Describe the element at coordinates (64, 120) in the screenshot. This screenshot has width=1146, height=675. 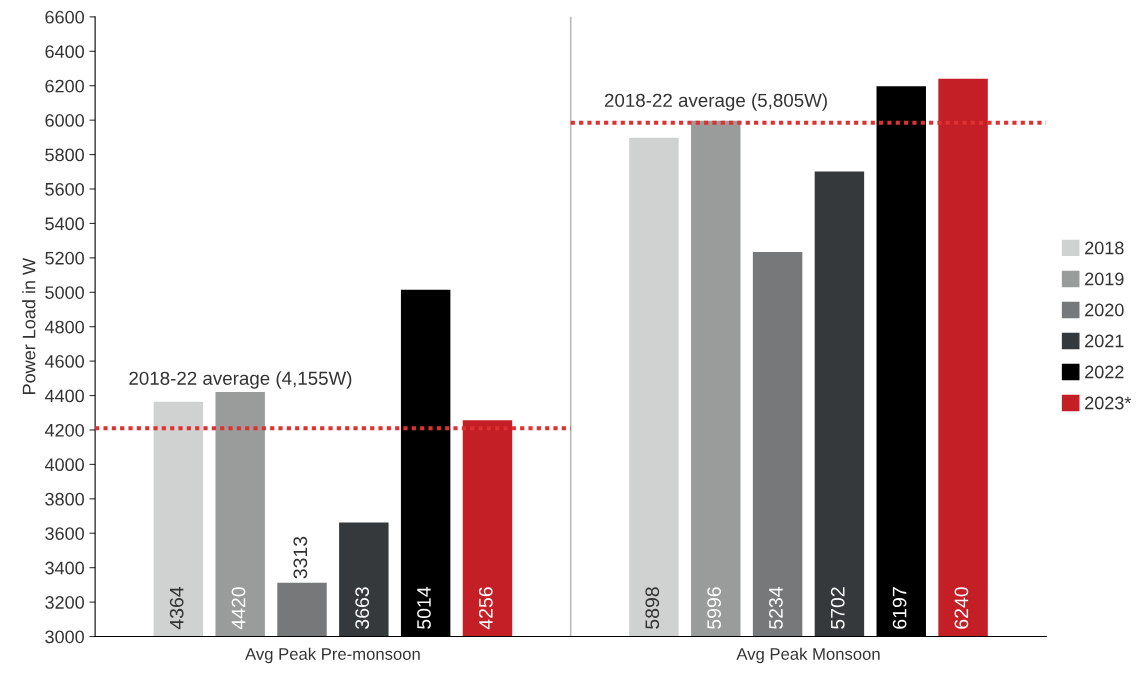
I see `y-tick-label: 6000` at that location.